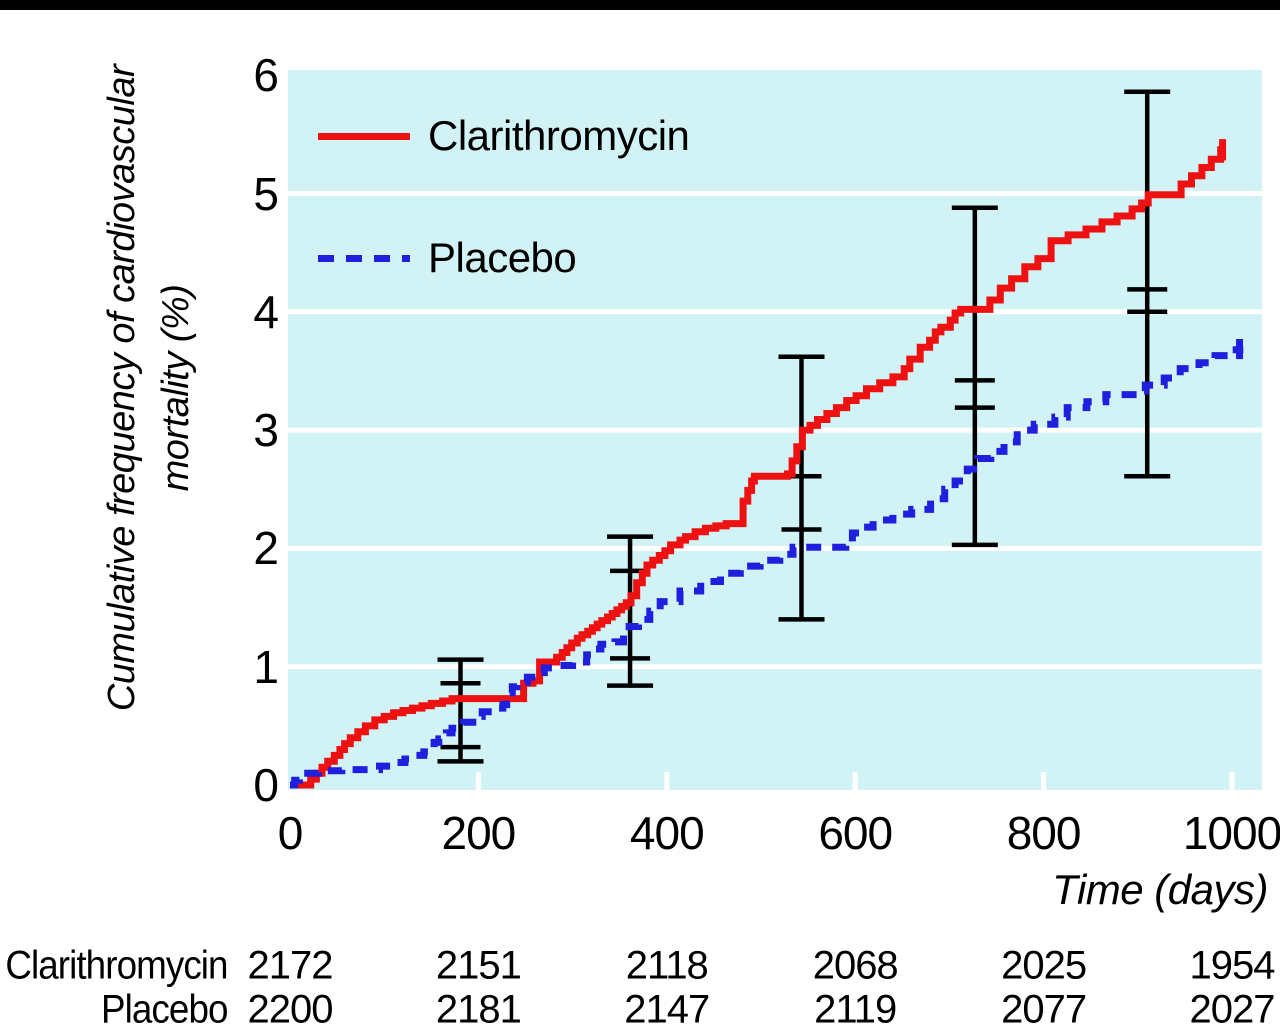 This screenshot has width=1280, height=1027. I want to click on placebo-line-swatch, so click(364, 258).